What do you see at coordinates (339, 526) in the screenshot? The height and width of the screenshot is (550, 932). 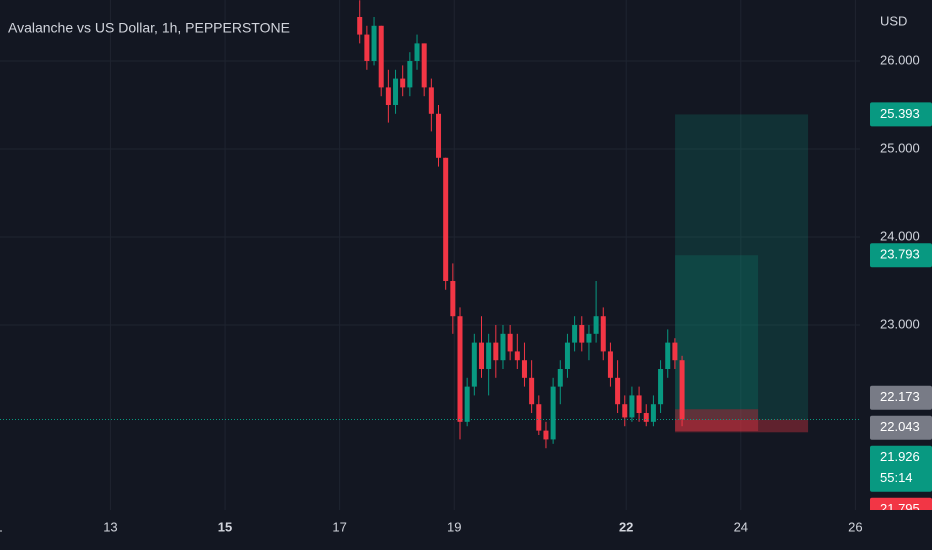 I see `x-tick-label: 17` at bounding box center [339, 526].